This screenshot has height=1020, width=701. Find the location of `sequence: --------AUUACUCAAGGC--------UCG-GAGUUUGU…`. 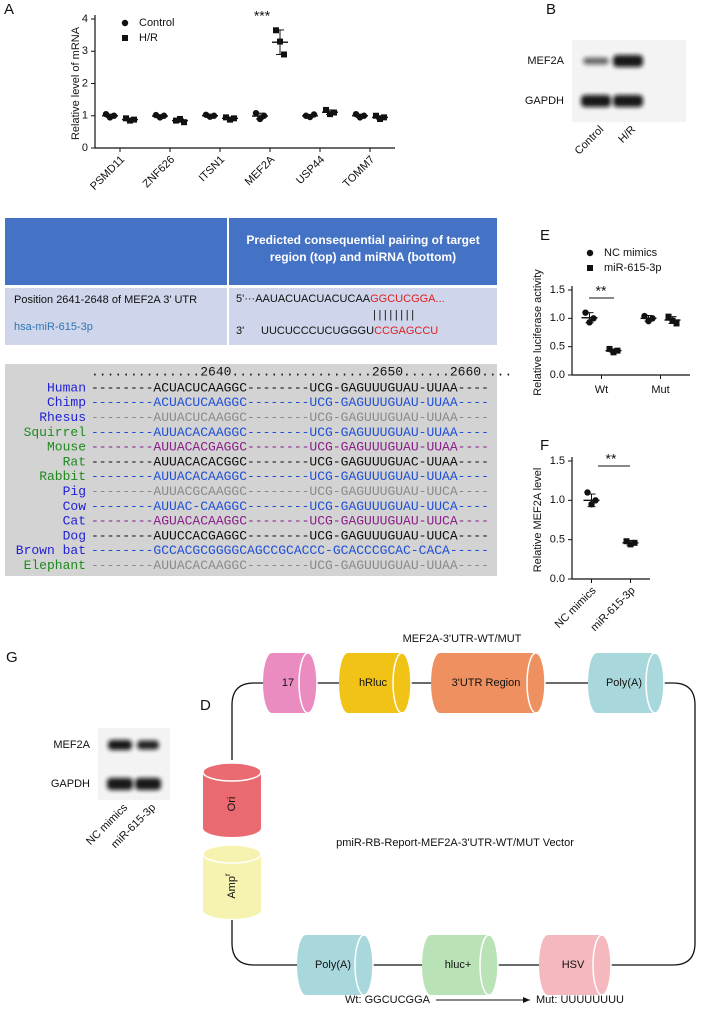

sequence: --------AUUACUCAAGGC--------UCG-GAGUUUGU… is located at coordinates (290, 417).